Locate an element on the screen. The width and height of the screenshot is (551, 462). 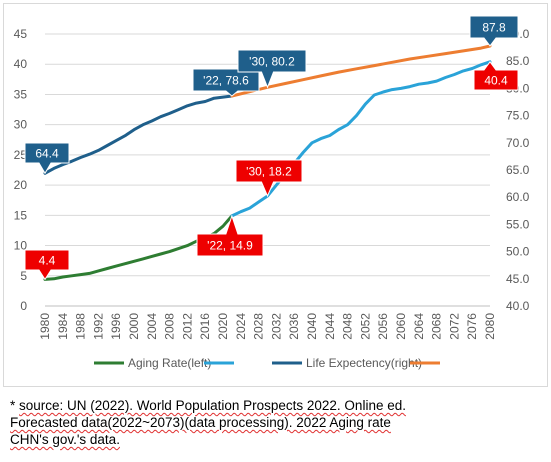
x-tick-label: 2004 is located at coordinates (152, 326).